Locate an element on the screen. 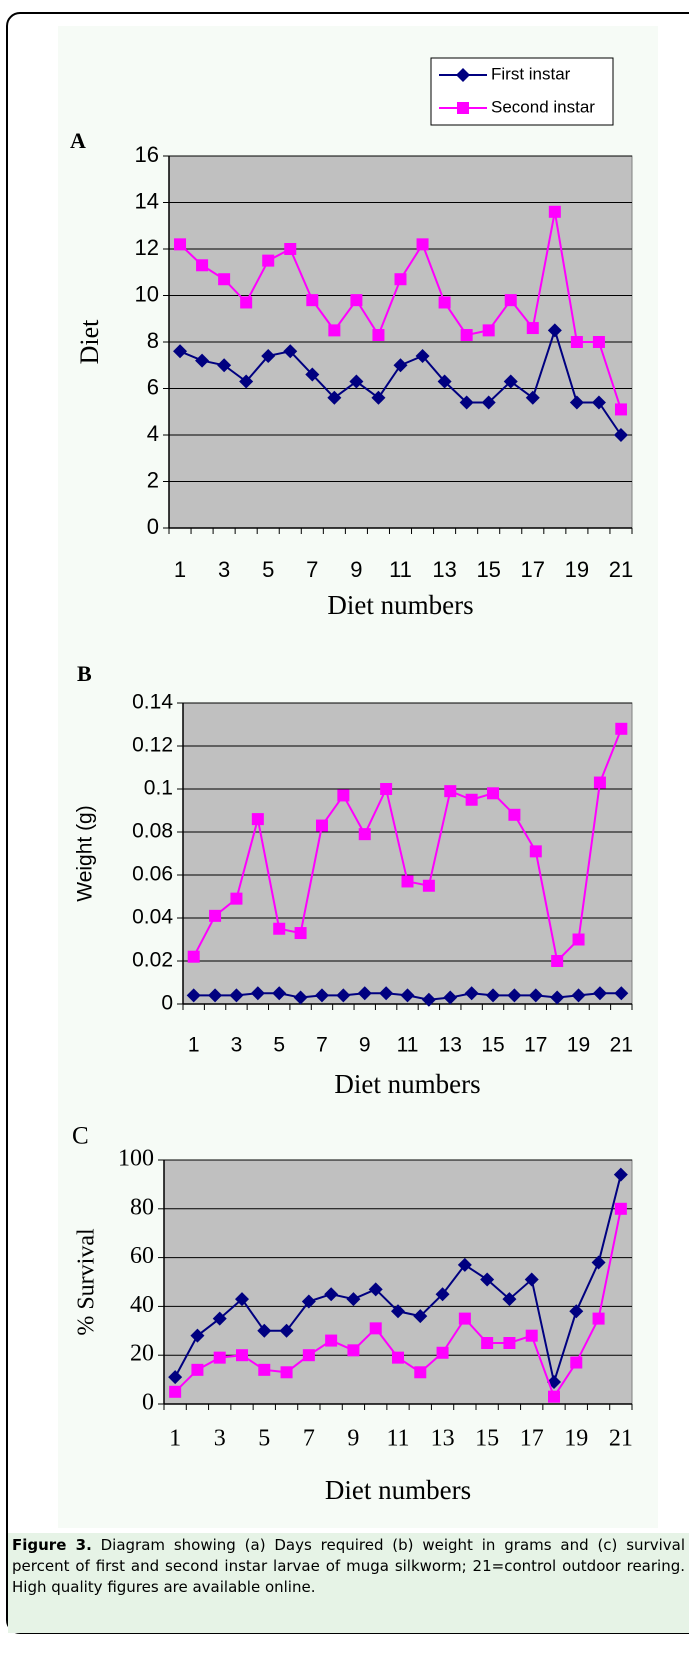 The height and width of the screenshot is (1657, 689). y-tick-label: 6 is located at coordinates (153, 386).